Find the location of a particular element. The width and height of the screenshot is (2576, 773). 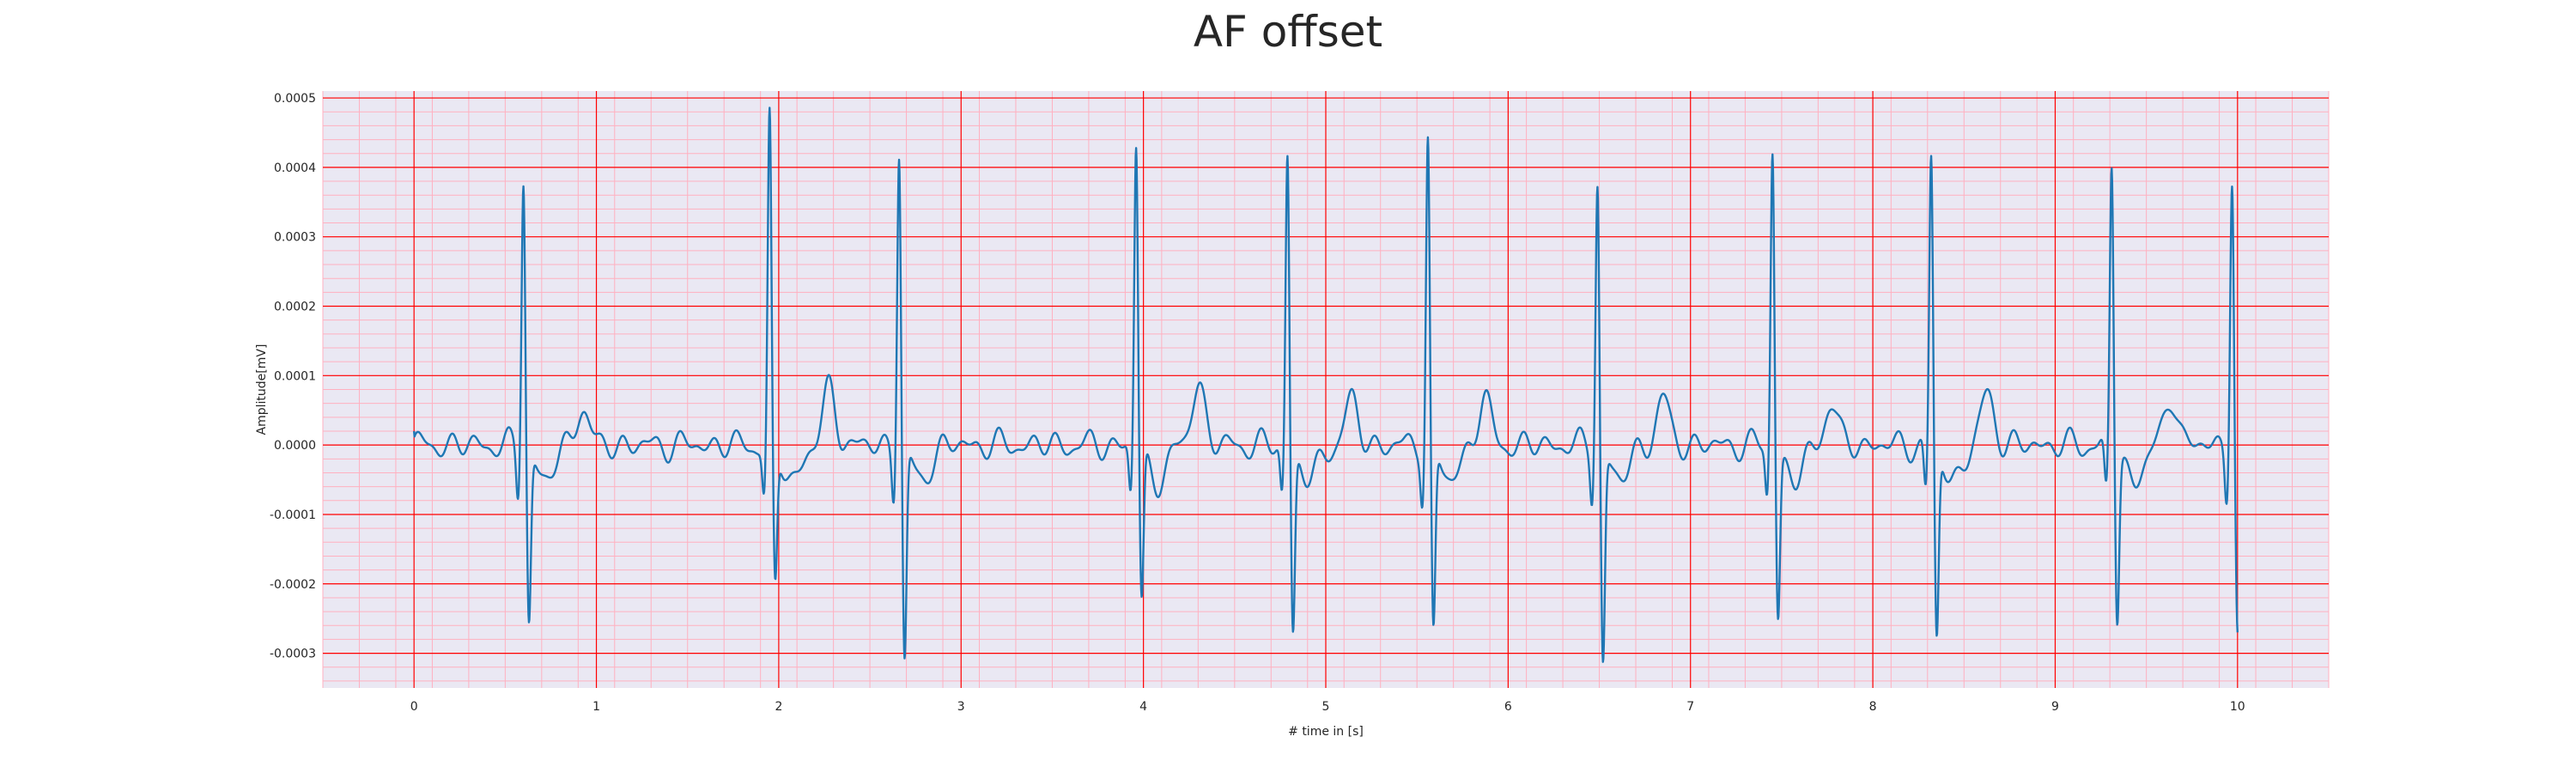

x-tick-label: 10 is located at coordinates (2237, 707).